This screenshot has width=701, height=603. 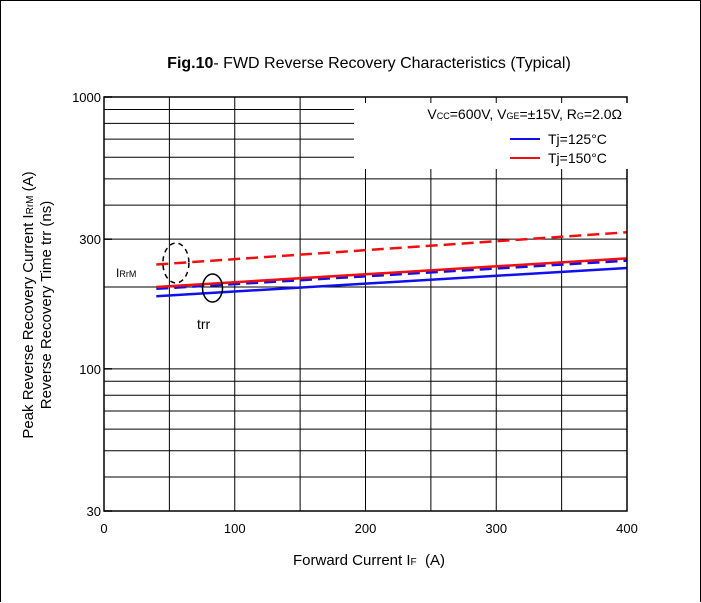 I want to click on y-tick-label: 300, so click(x=90, y=239).